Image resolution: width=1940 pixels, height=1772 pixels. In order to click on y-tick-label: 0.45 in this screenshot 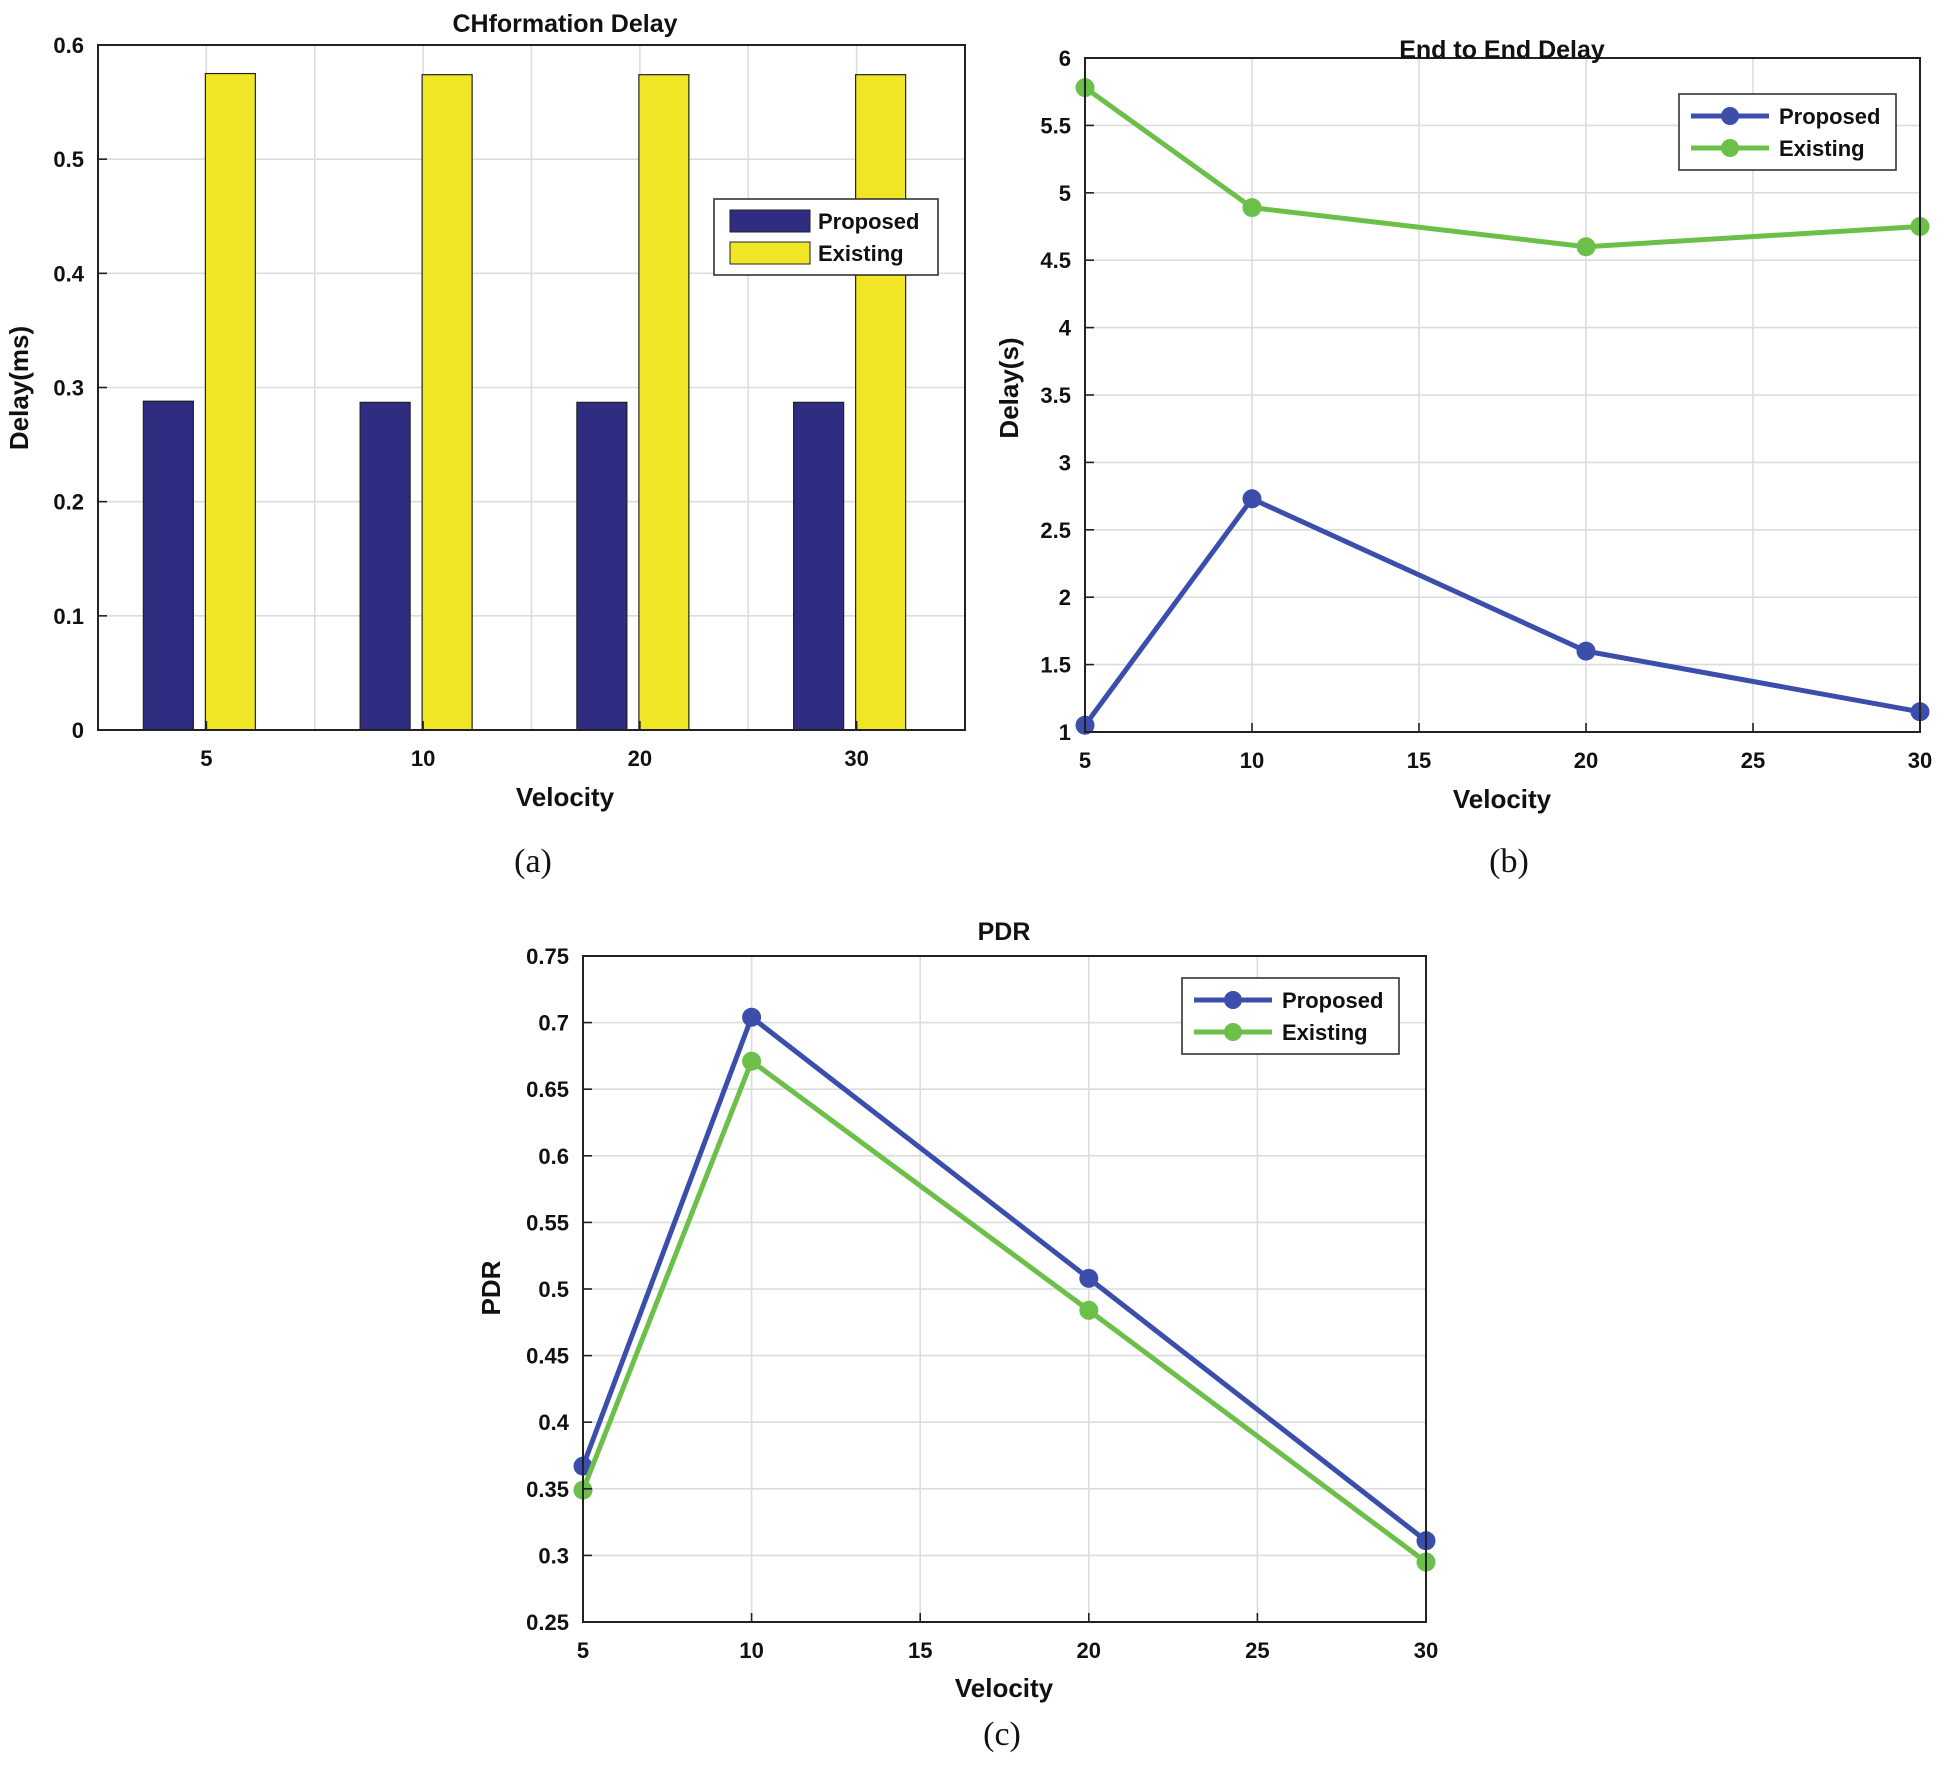, I will do `click(547, 1356)`.